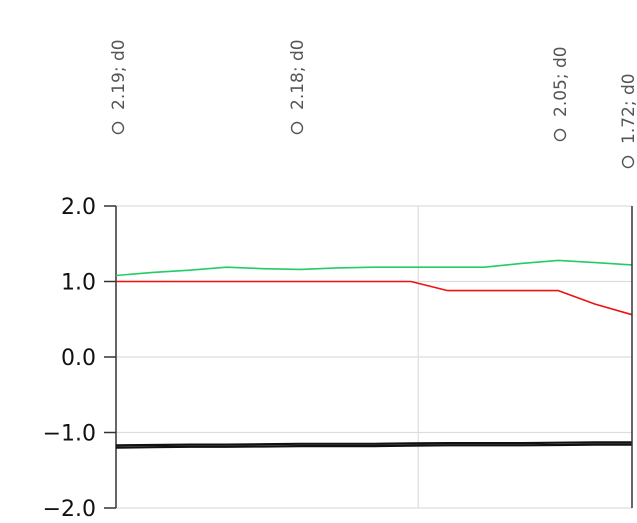  Describe the element at coordinates (561, 81) in the screenshot. I see `annotation-label: 2.05; d0` at that location.